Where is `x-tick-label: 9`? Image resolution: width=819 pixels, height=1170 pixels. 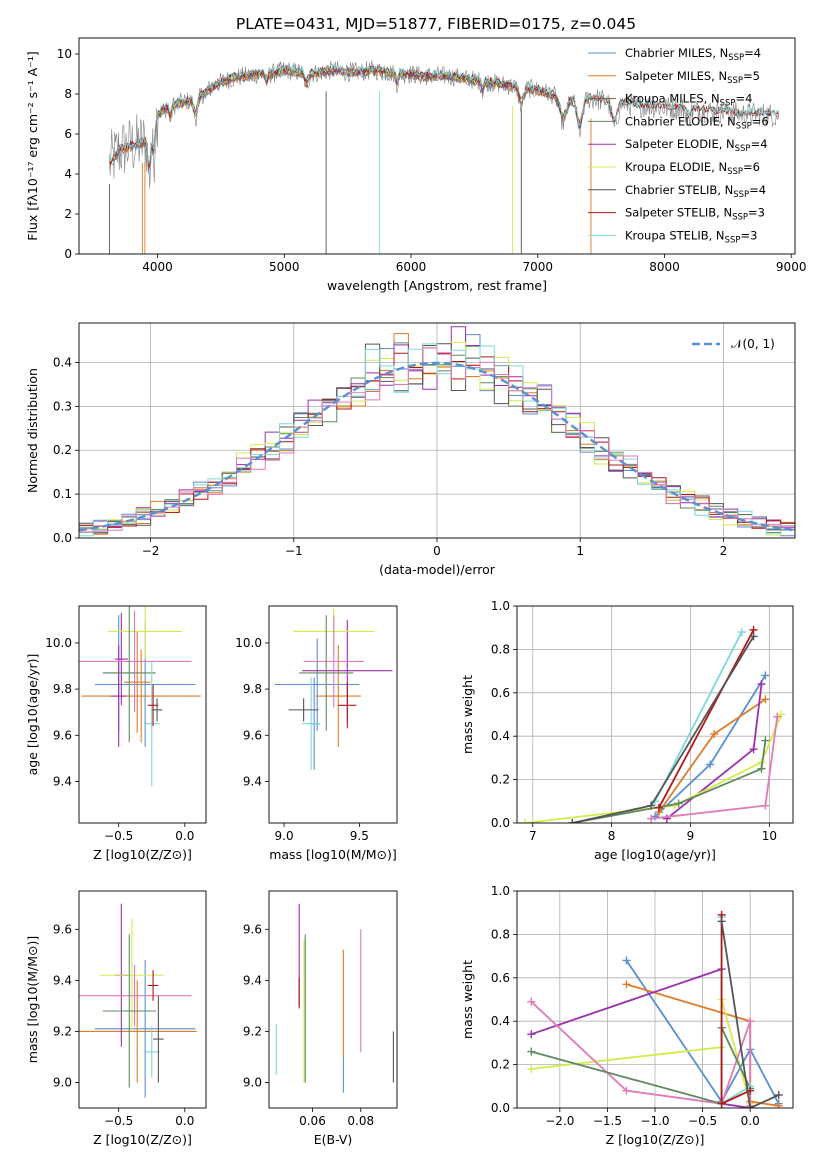 x-tick-label: 9 is located at coordinates (691, 836).